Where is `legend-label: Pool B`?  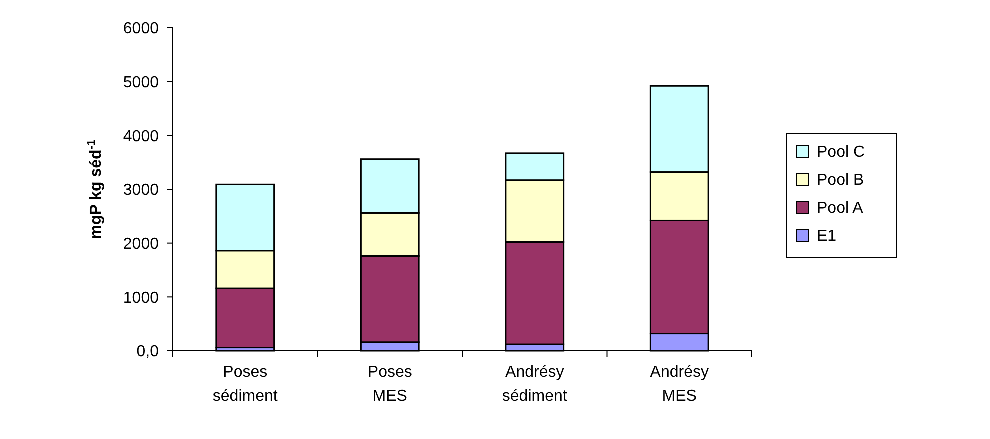 legend-label: Pool B is located at coordinates (840, 181).